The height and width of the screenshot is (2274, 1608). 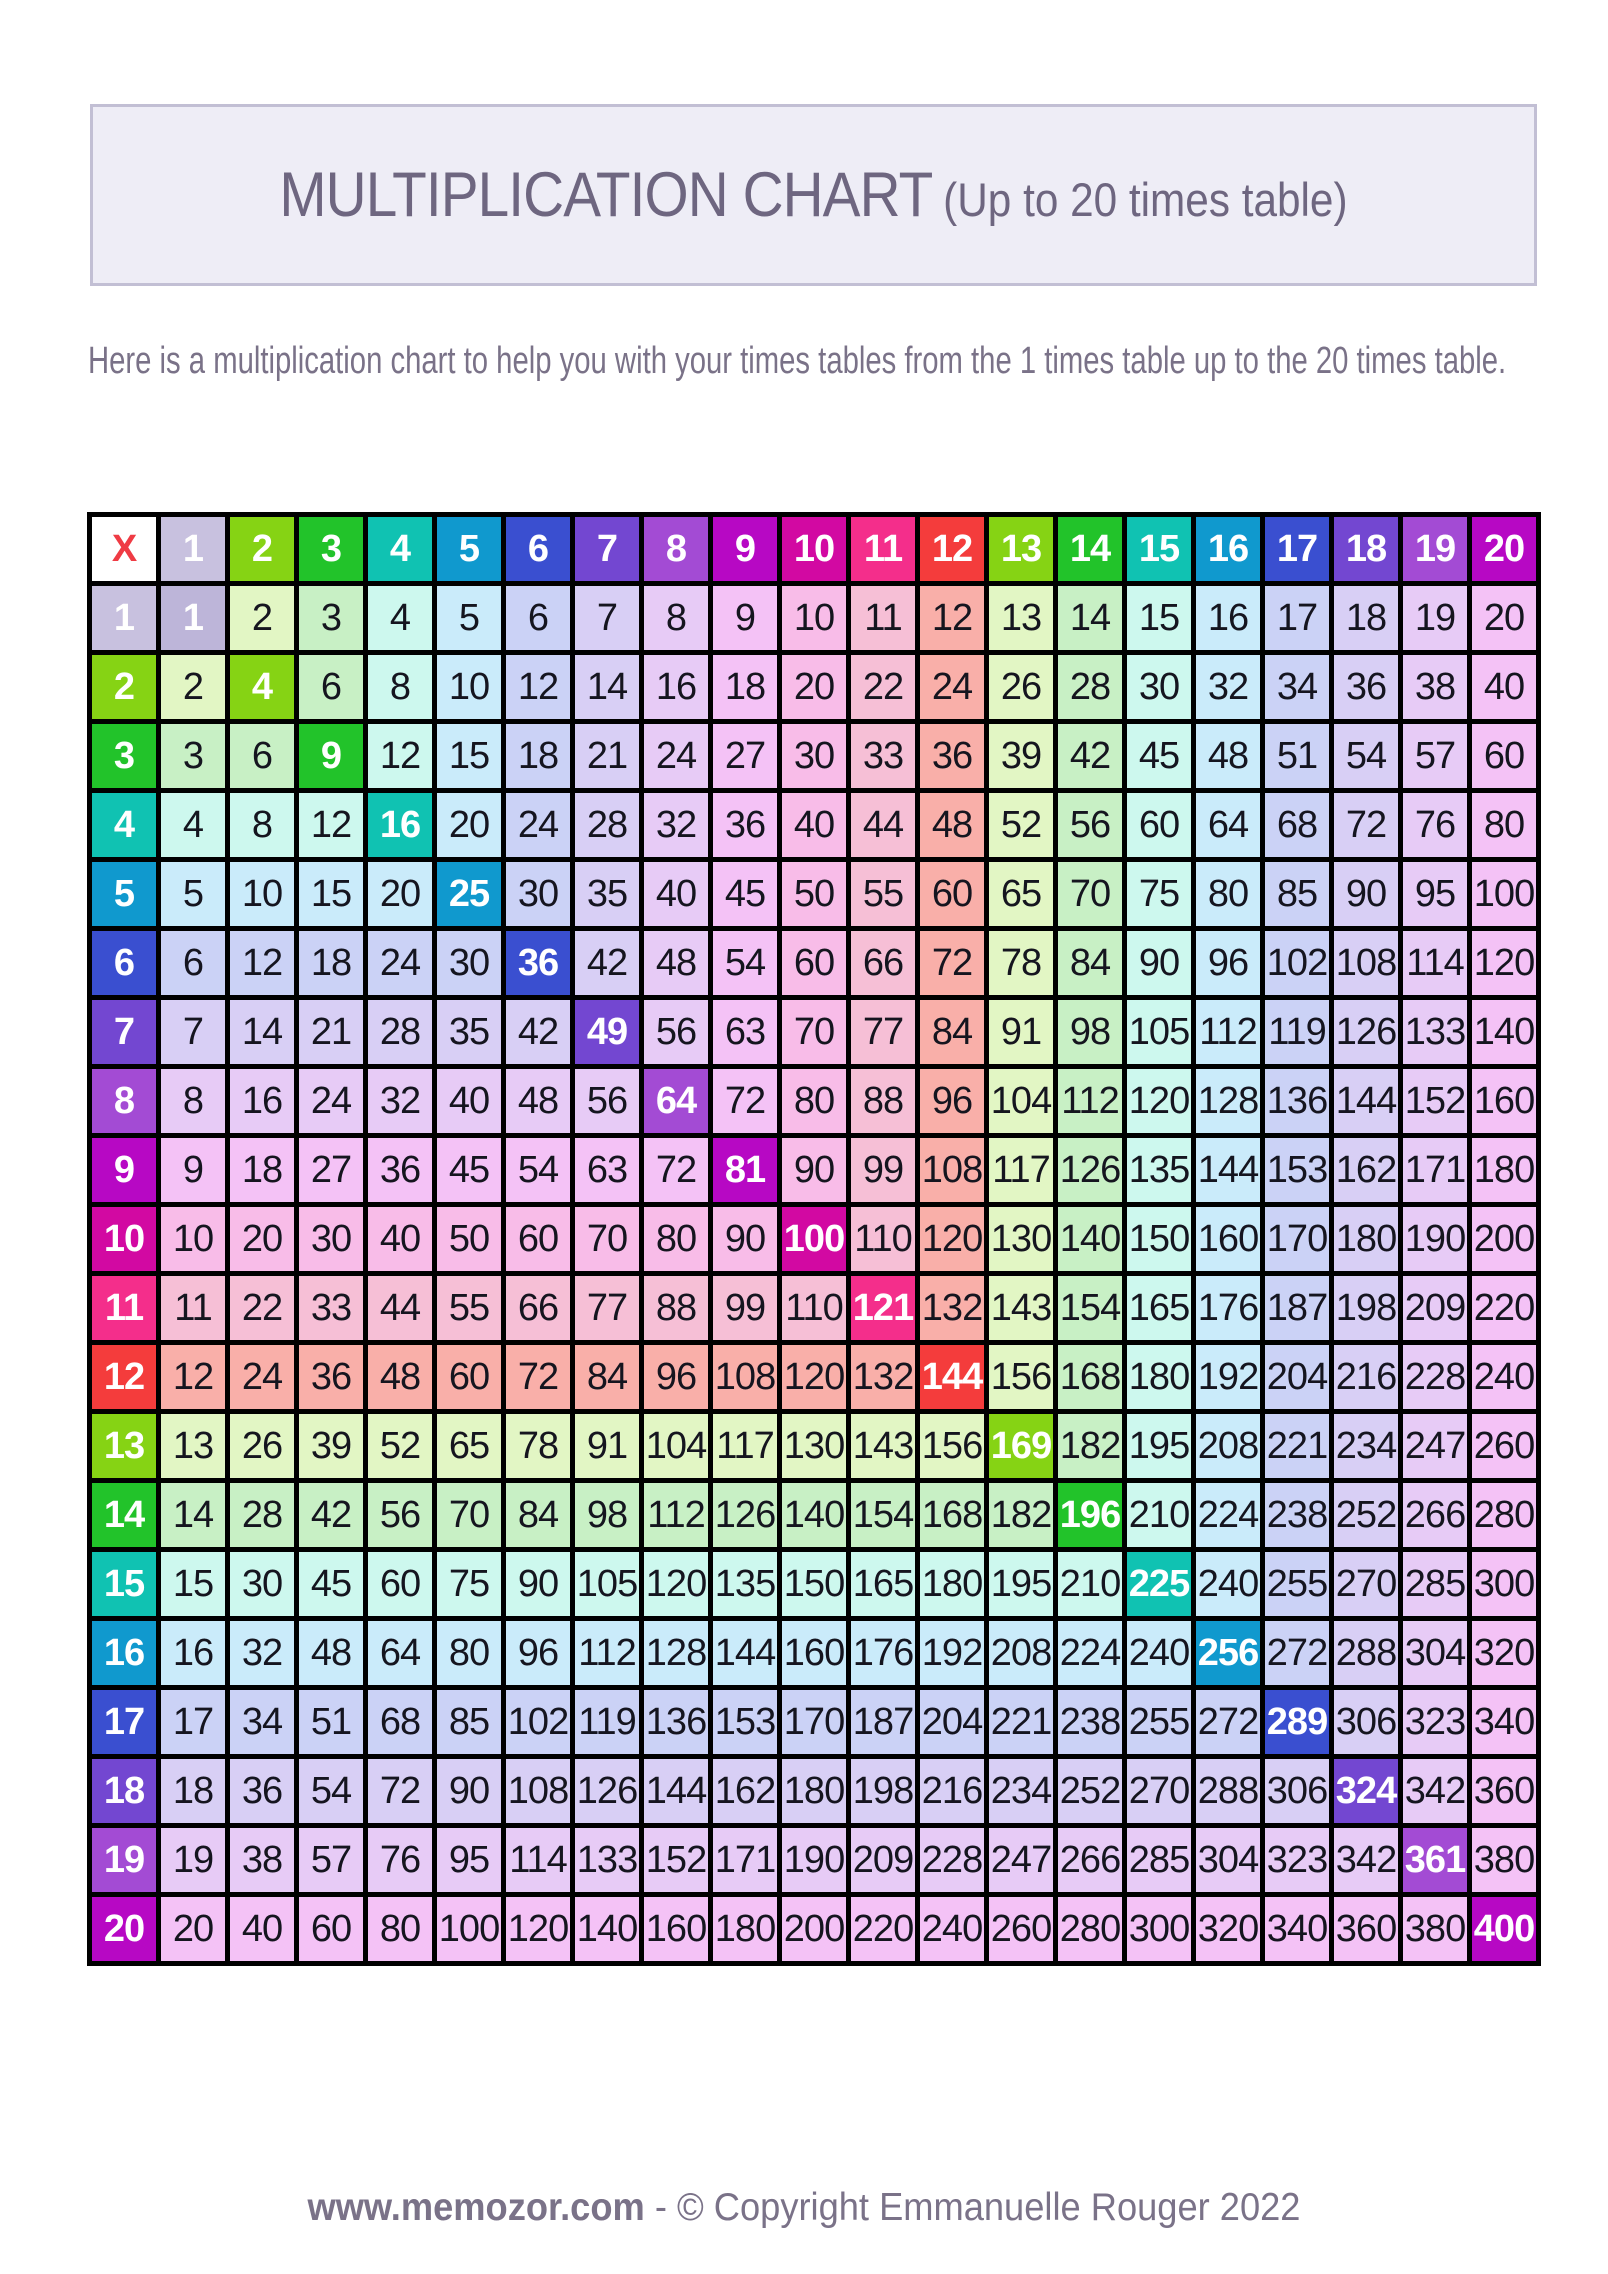 What do you see at coordinates (124, 1929) in the screenshot?
I see `row-header-20: 20` at bounding box center [124, 1929].